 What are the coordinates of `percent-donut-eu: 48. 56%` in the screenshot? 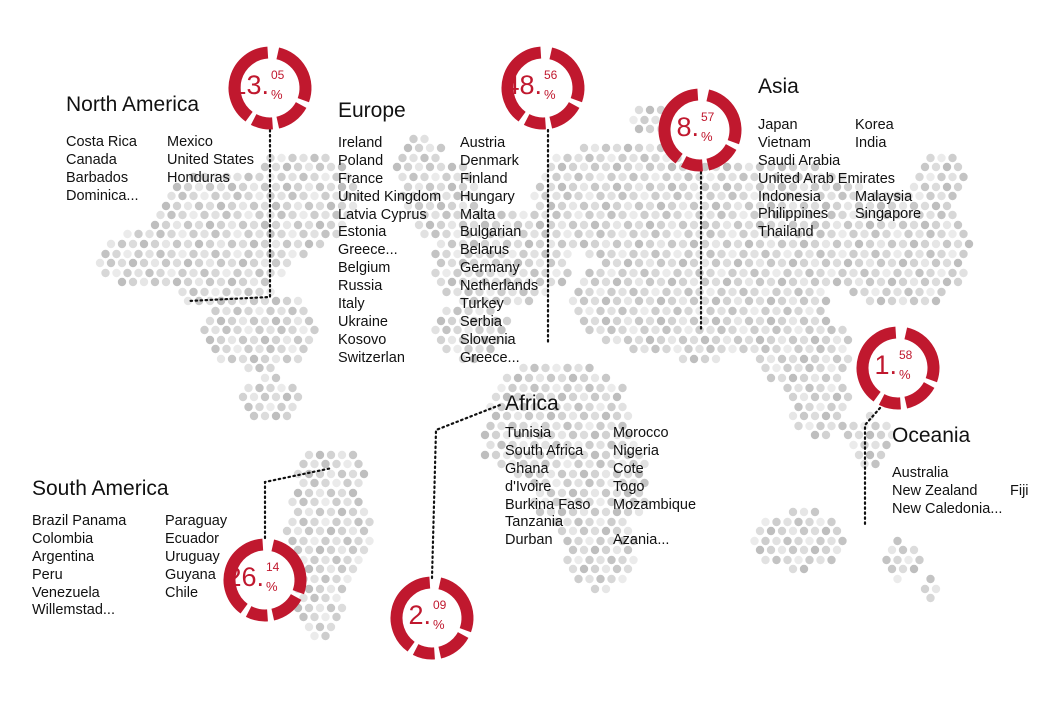 It's located at (543, 88).